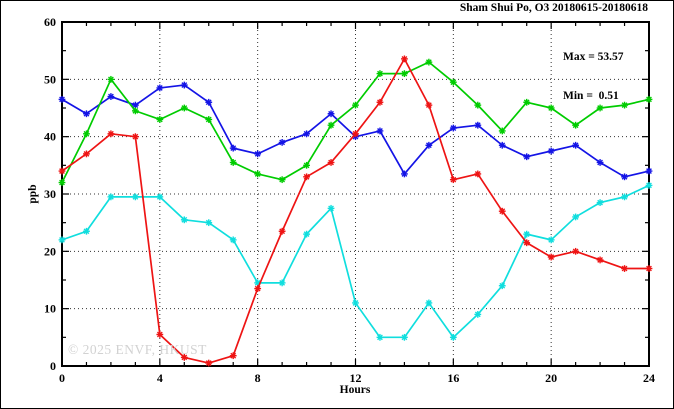  Describe the element at coordinates (356, 378) in the screenshot. I see `x-tick-label: 12` at that location.